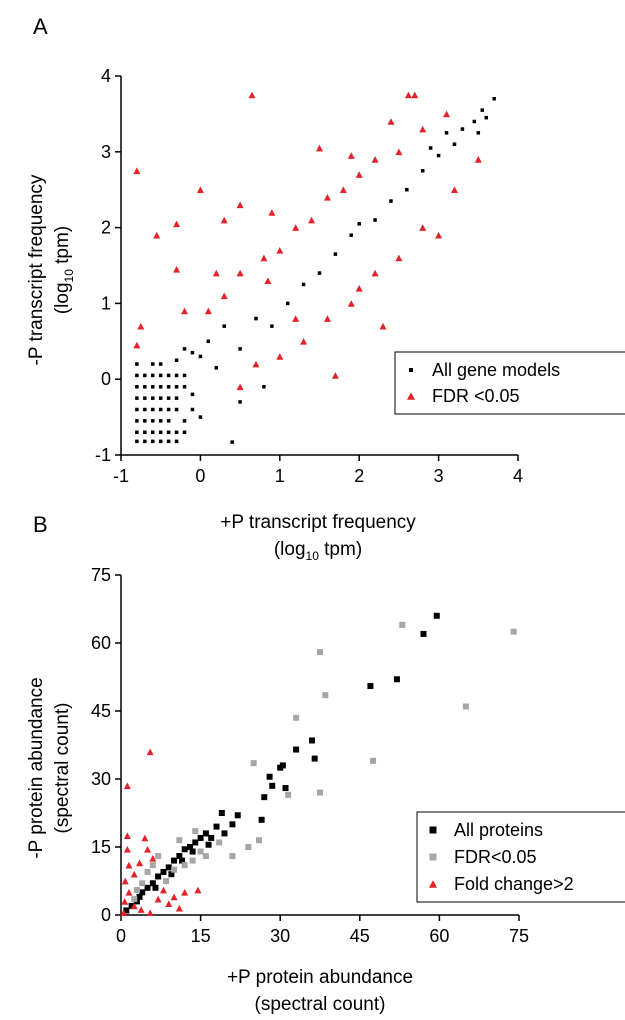  Describe the element at coordinates (520, 857) in the screenshot. I see `panel-b-legend` at that location.